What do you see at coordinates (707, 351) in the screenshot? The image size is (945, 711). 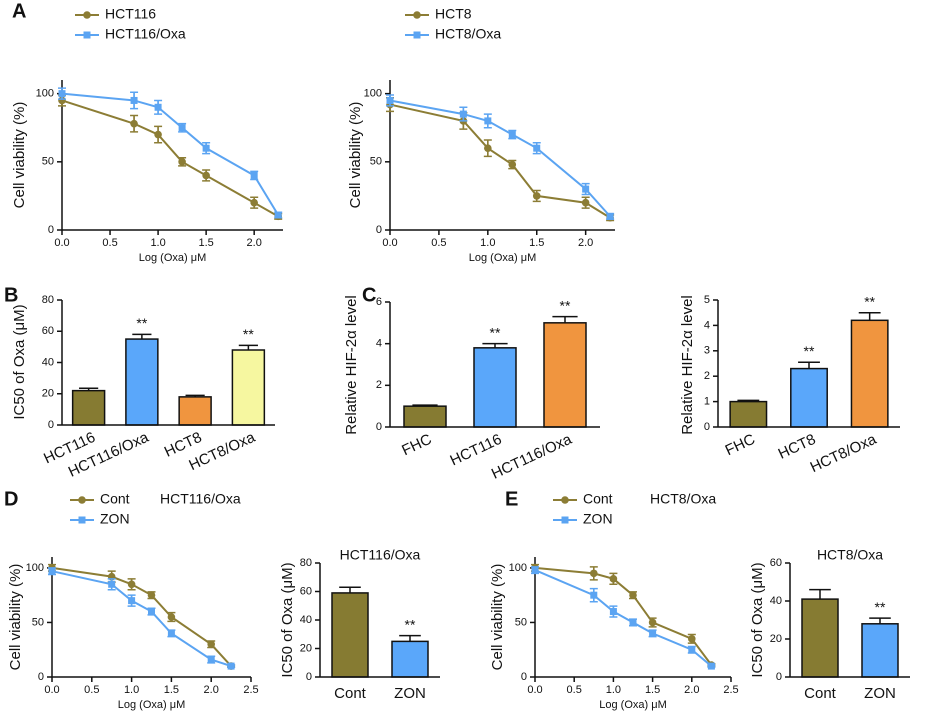 I see `y-tick-label: 3` at bounding box center [707, 351].